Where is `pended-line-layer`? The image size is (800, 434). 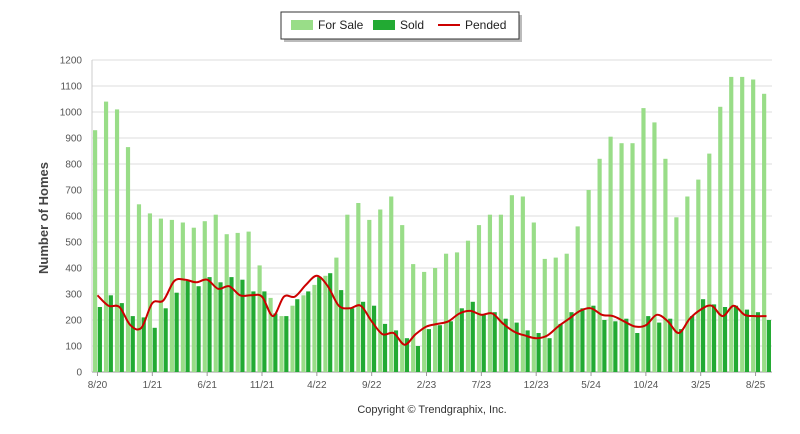 pended-line-layer is located at coordinates (431, 310).